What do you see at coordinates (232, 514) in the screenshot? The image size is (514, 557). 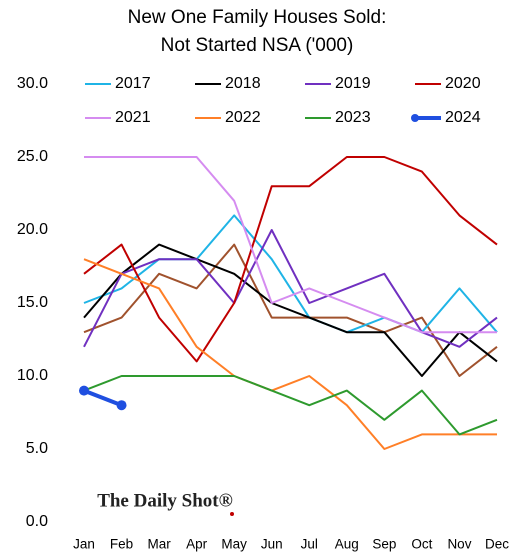 I see `watermark-dot` at bounding box center [232, 514].